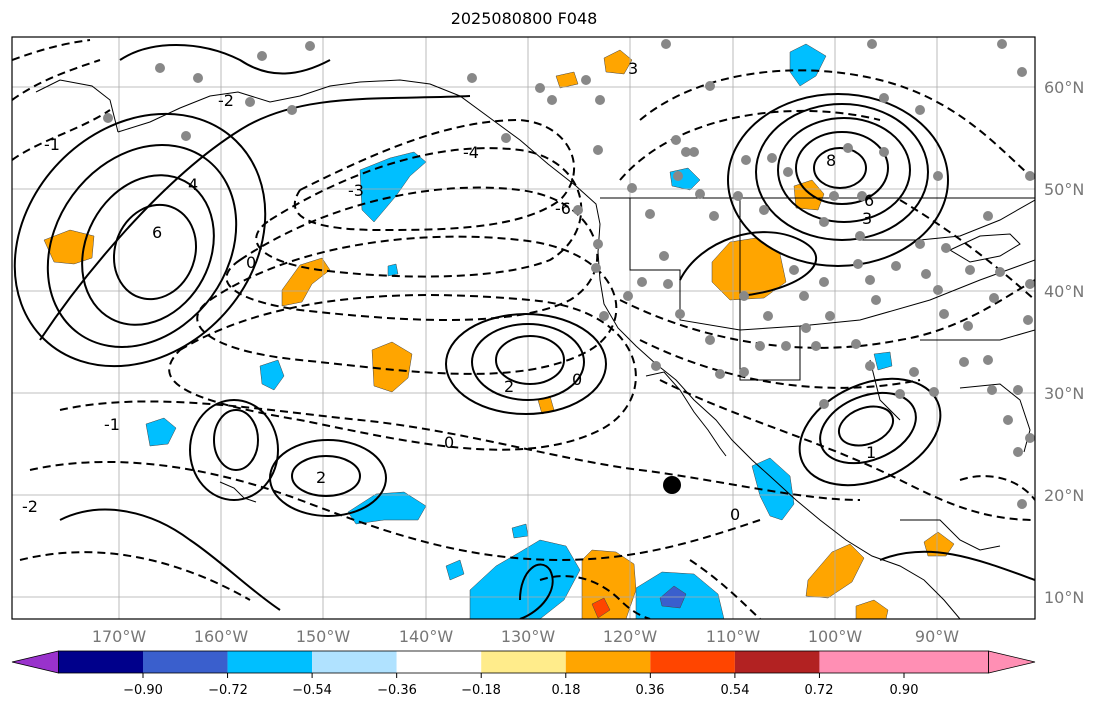  Describe the element at coordinates (563, 208) in the screenshot. I see `contour-label: -6` at that location.